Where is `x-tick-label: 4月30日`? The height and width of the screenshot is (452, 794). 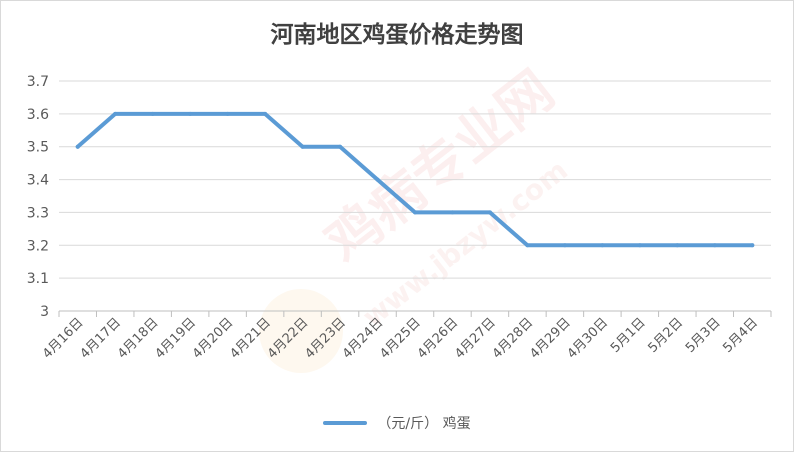
x-tick-label: 4月30日 is located at coordinates (588, 338).